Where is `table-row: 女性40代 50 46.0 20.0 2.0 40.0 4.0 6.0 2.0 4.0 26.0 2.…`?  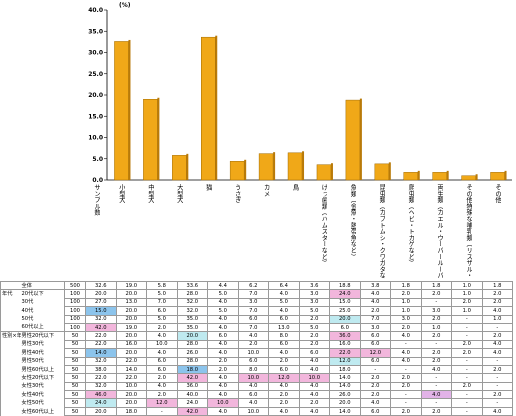
table-row: 女性40代 50 46.0 20.0 2.0 40.0 4.0 6.0 2.0 4.0 26.0 2.… is located at coordinates (256, 395).